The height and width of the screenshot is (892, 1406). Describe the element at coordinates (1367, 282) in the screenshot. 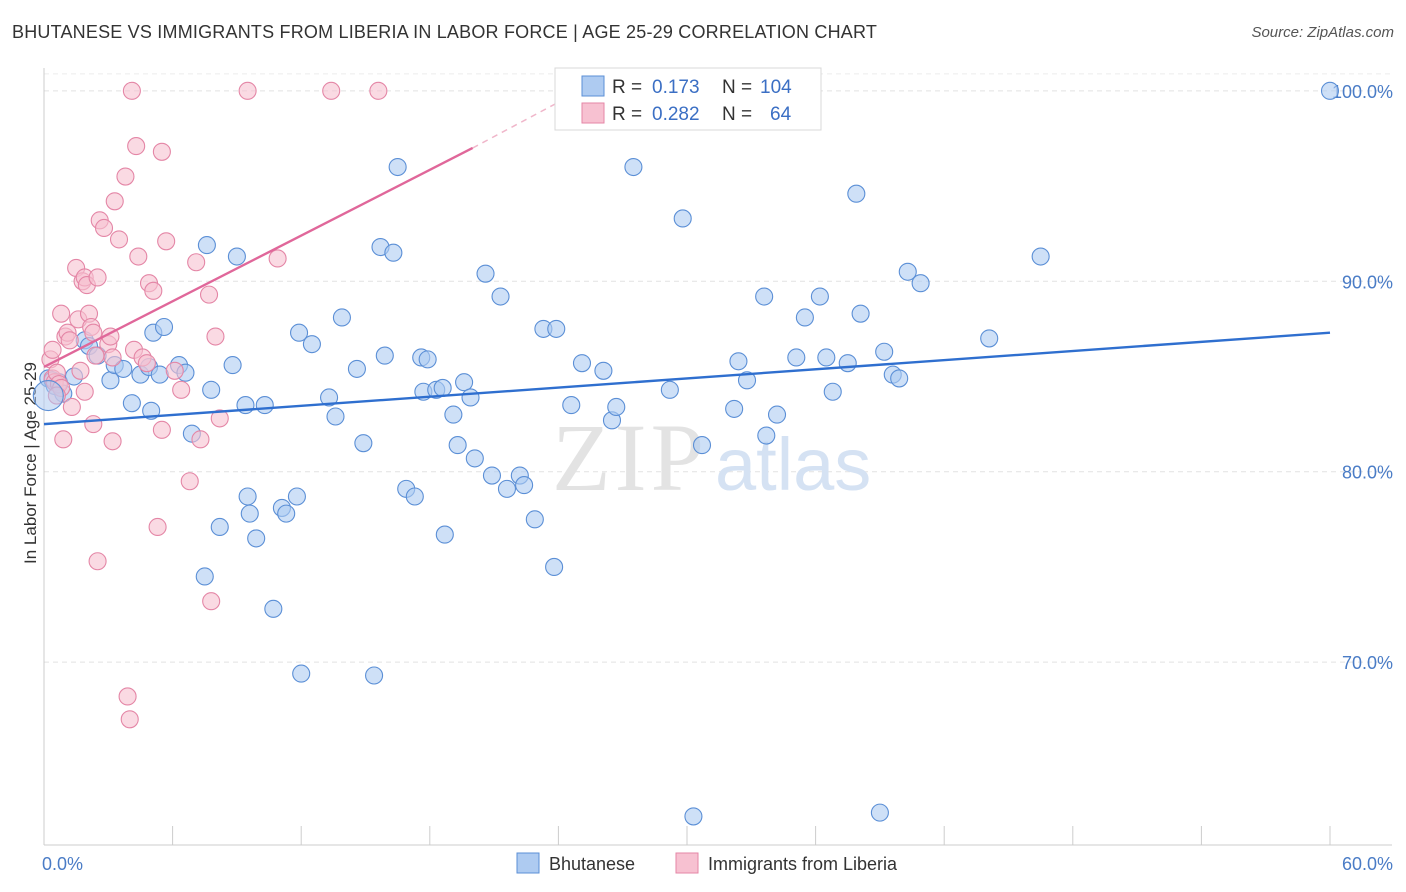

I see `y-tick-label: 90.0%` at that location.